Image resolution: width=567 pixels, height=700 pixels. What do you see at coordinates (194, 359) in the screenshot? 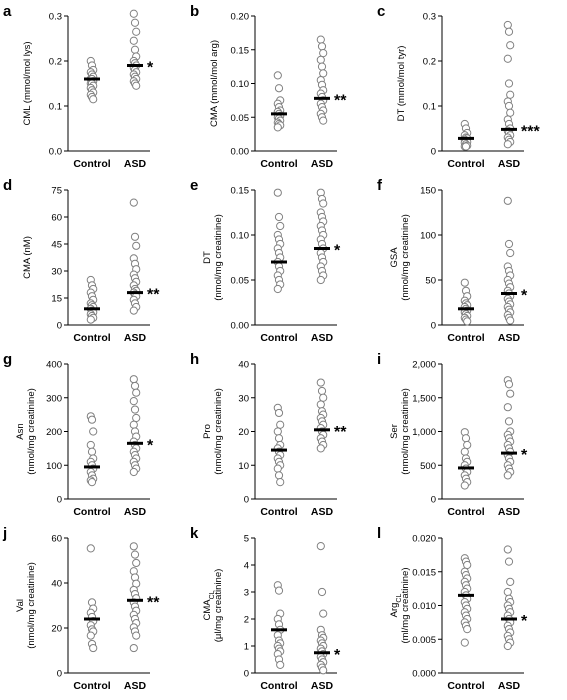
I see `panel-letter: h` at bounding box center [194, 359].